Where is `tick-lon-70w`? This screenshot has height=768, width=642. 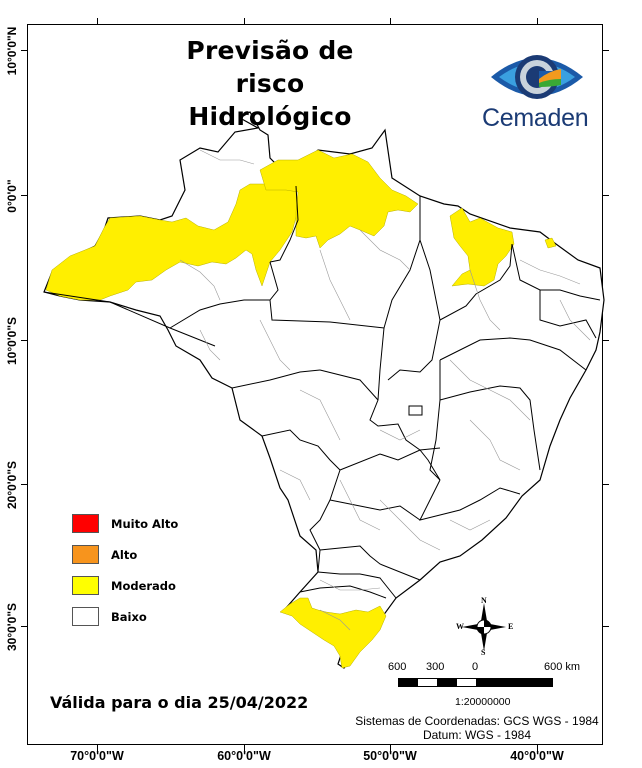
tick-lon-70w is located at coordinates (97, 748).